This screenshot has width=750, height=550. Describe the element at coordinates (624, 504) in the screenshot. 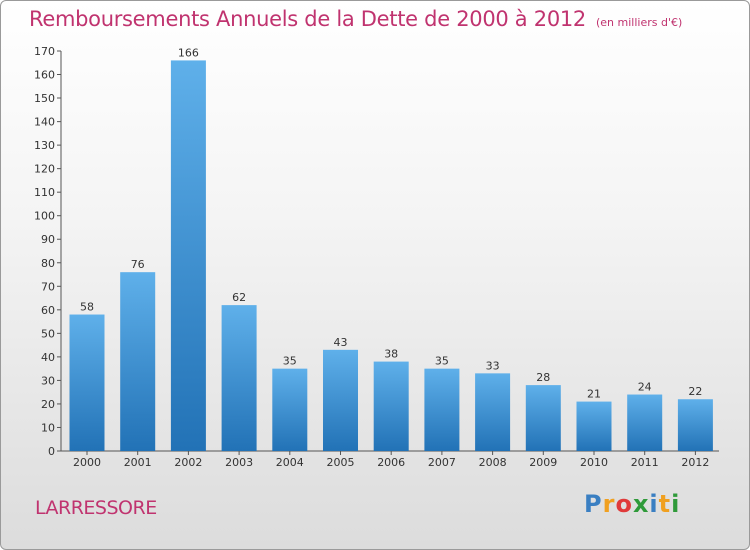

I see `logo-letter: o` at that location.